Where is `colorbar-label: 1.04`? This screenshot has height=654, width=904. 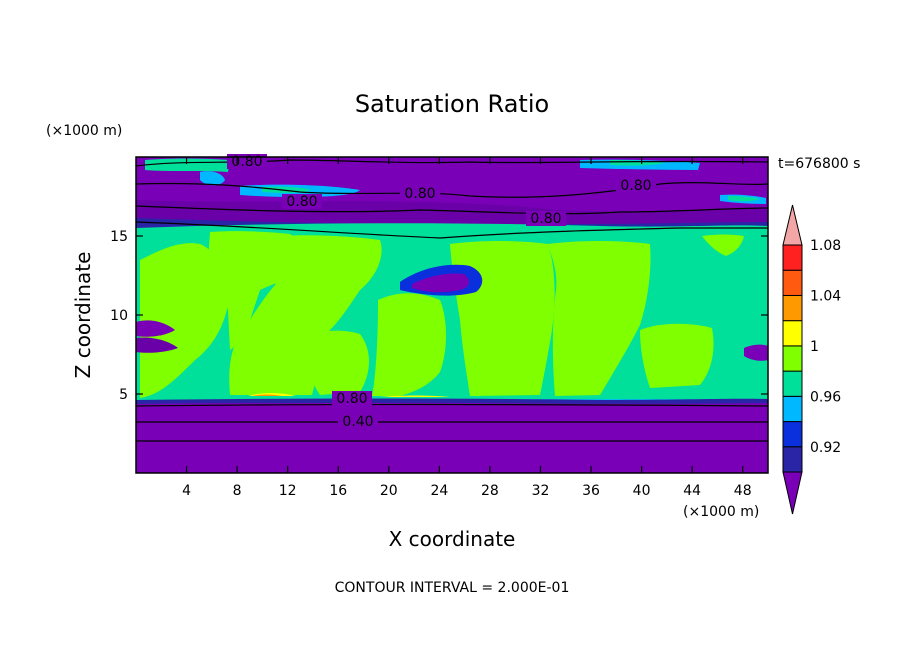 colorbar-label: 1.04 is located at coordinates (825, 296).